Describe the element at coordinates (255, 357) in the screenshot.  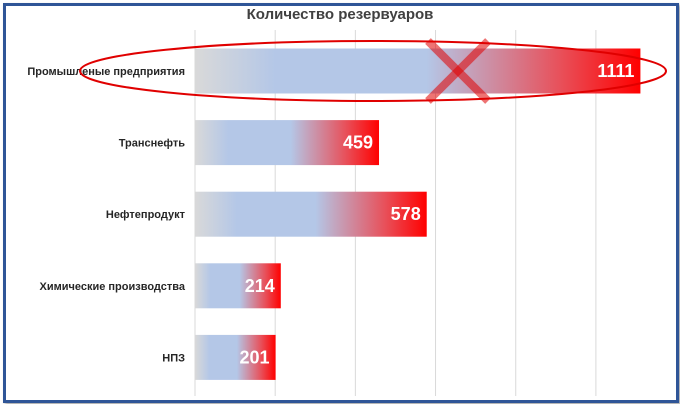
I see `value-label: 201` at that location.